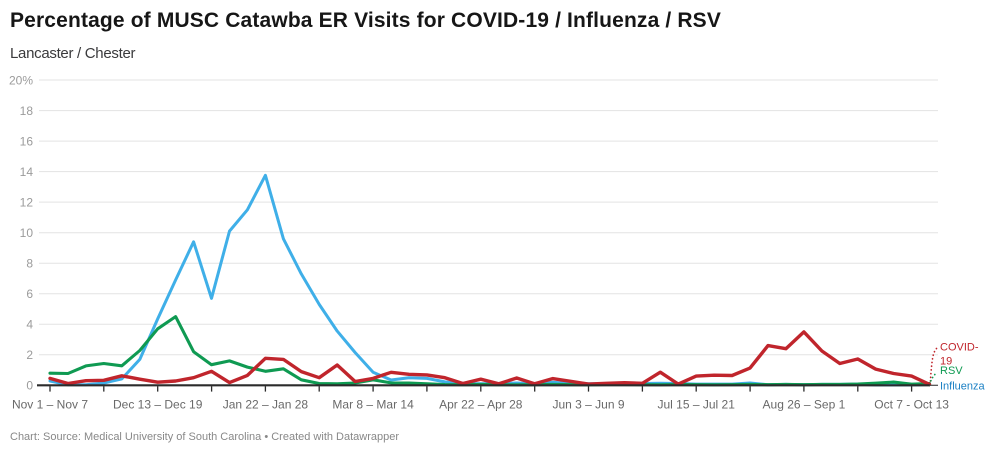 Image resolution: width=1000 pixels, height=455 pixels. What do you see at coordinates (27, 202) in the screenshot?
I see `svg-text: 12` at bounding box center [27, 202].